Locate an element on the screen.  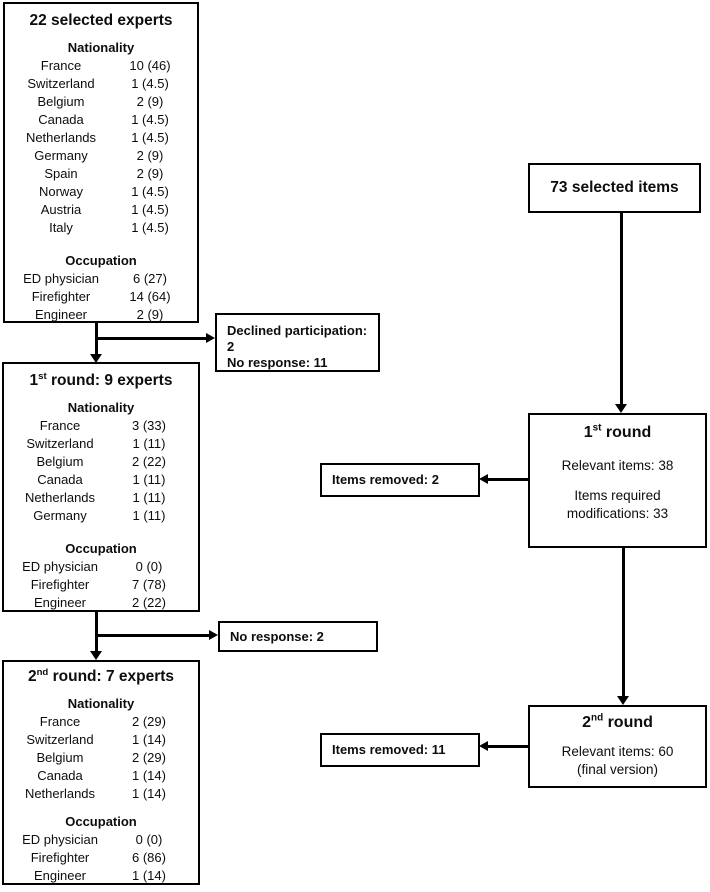
nationality-row: Belgium 2 (29) is located at coordinates (101, 758).